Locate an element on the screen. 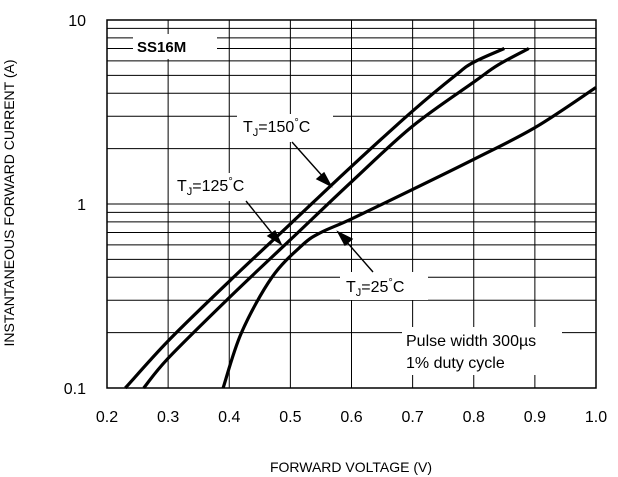 Image resolution: width=618 pixels, height=477 pixels. tj150-arrow-shaft is located at coordinates (308, 160).